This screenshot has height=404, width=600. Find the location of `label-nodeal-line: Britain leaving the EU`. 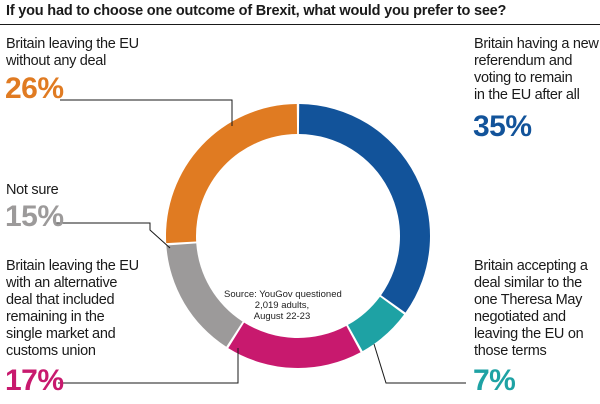

label-nodeal-line: Britain leaving the EU is located at coordinates (72, 44).